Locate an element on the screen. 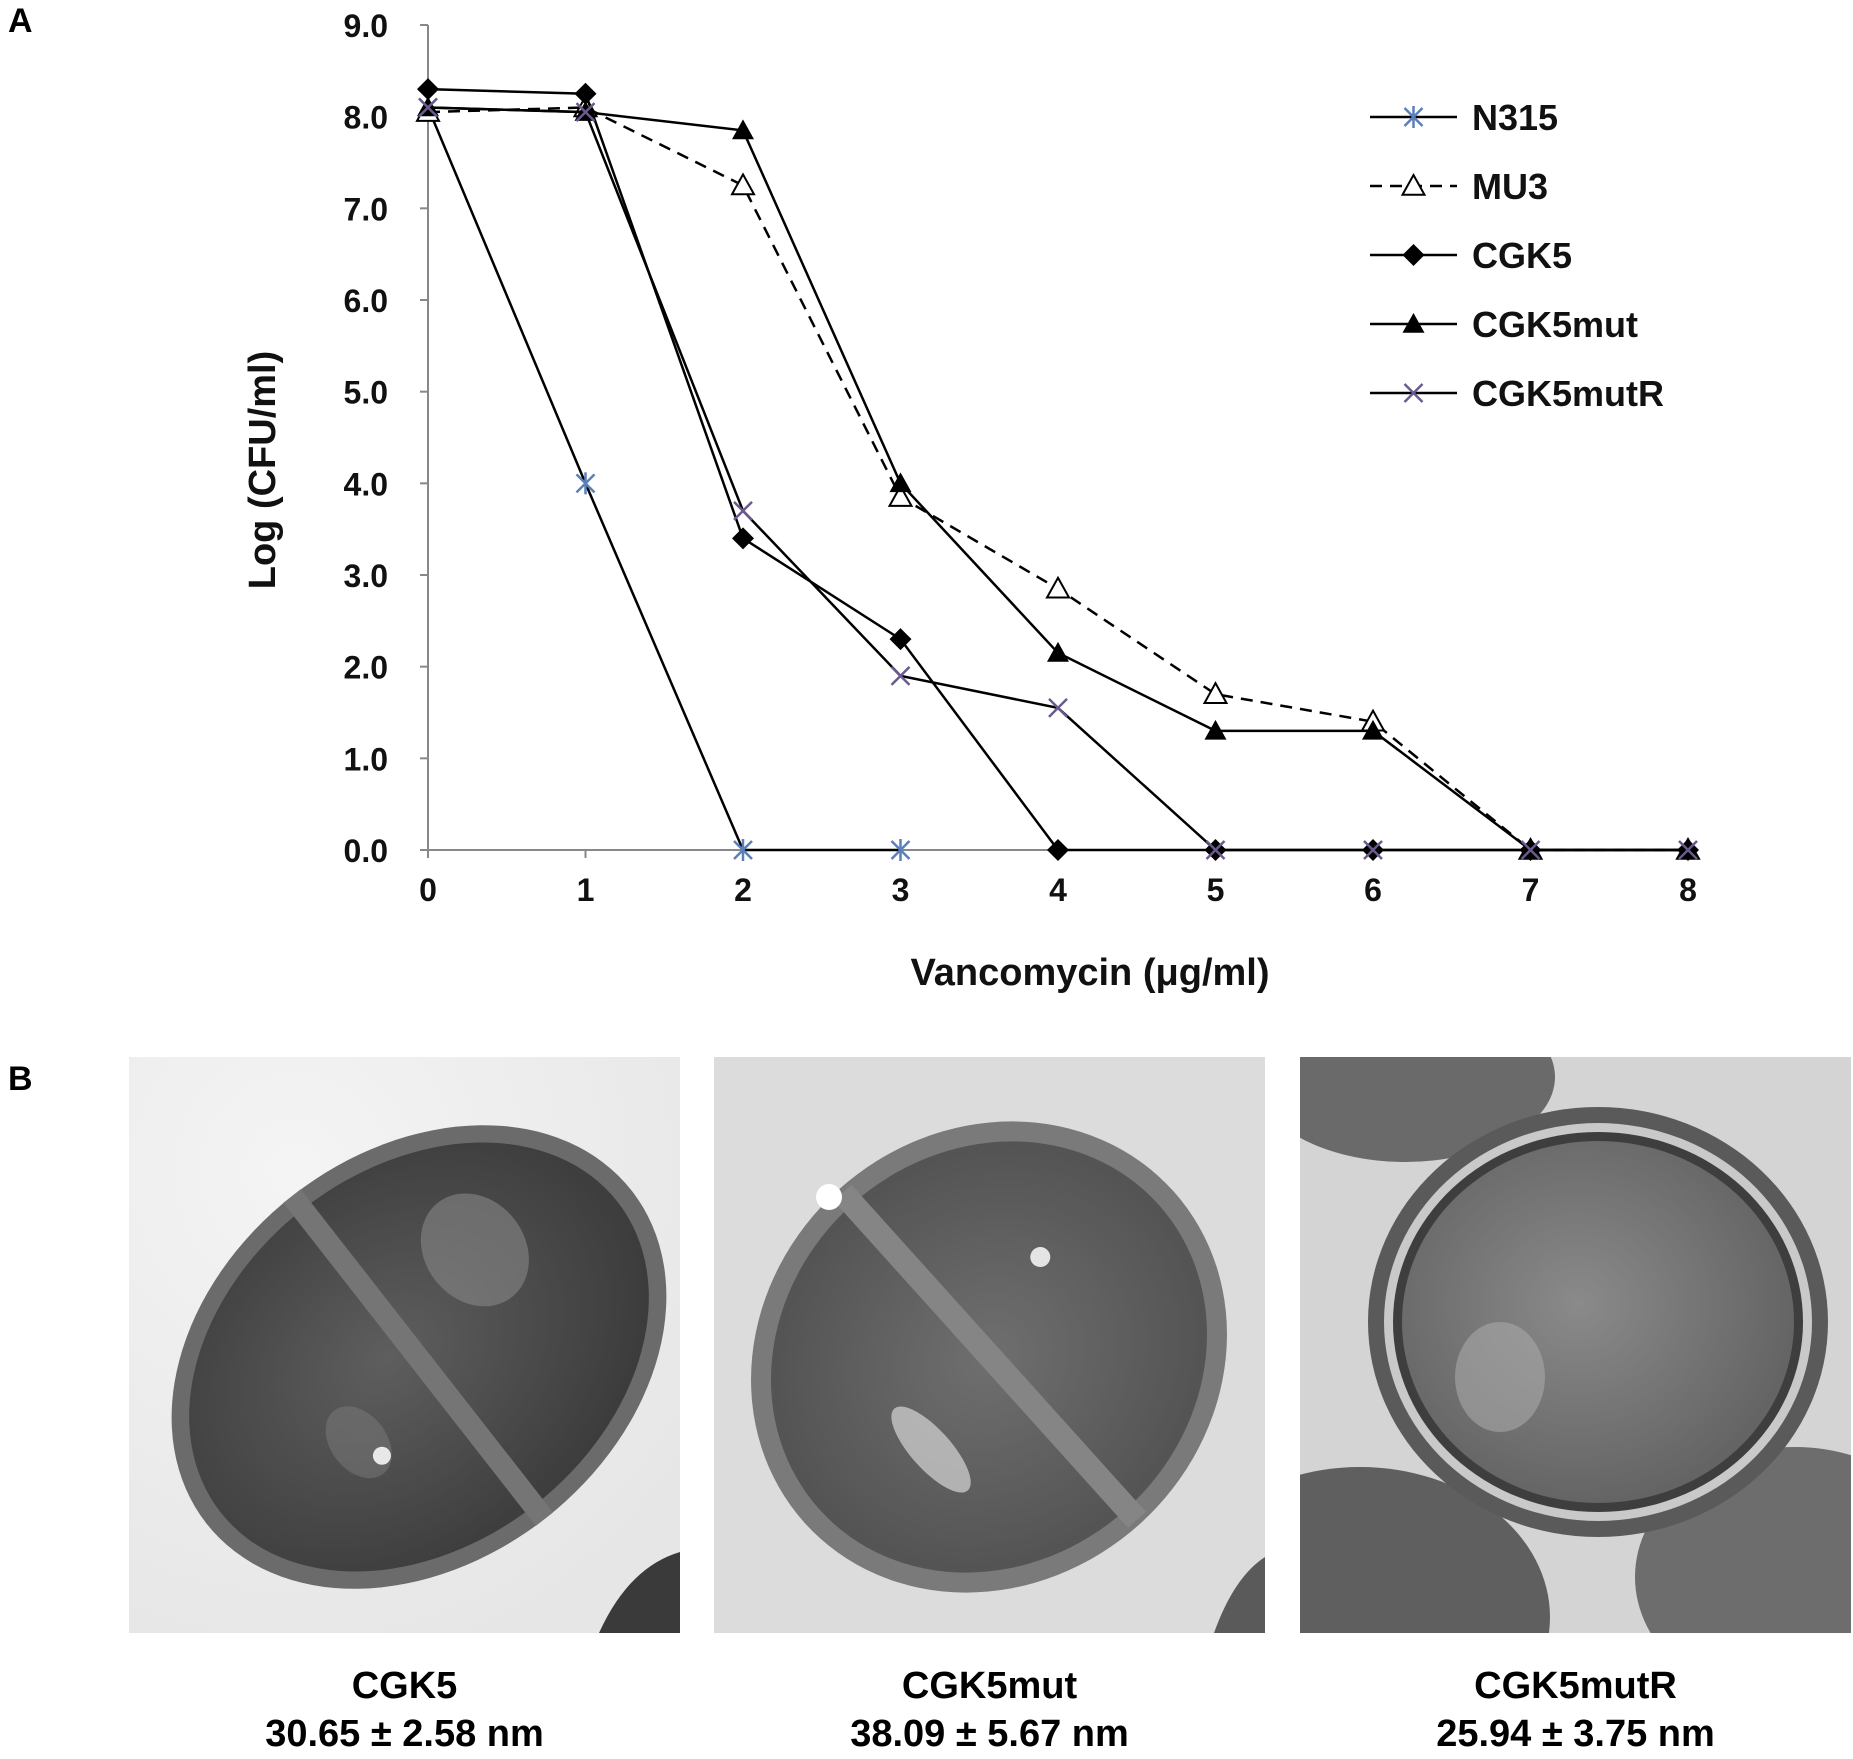 The width and height of the screenshot is (1853, 1759). legend-marker-cgk5mutr is located at coordinates (1413, 393).